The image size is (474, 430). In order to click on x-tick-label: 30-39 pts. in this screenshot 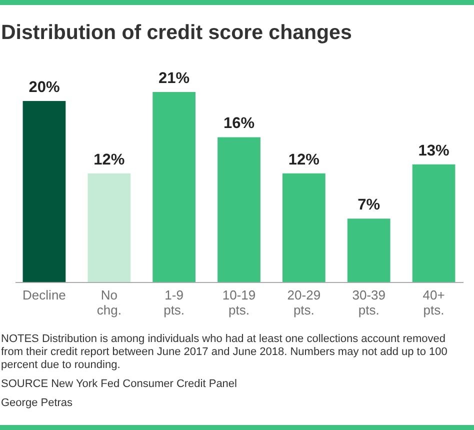, I will do `click(369, 303)`.